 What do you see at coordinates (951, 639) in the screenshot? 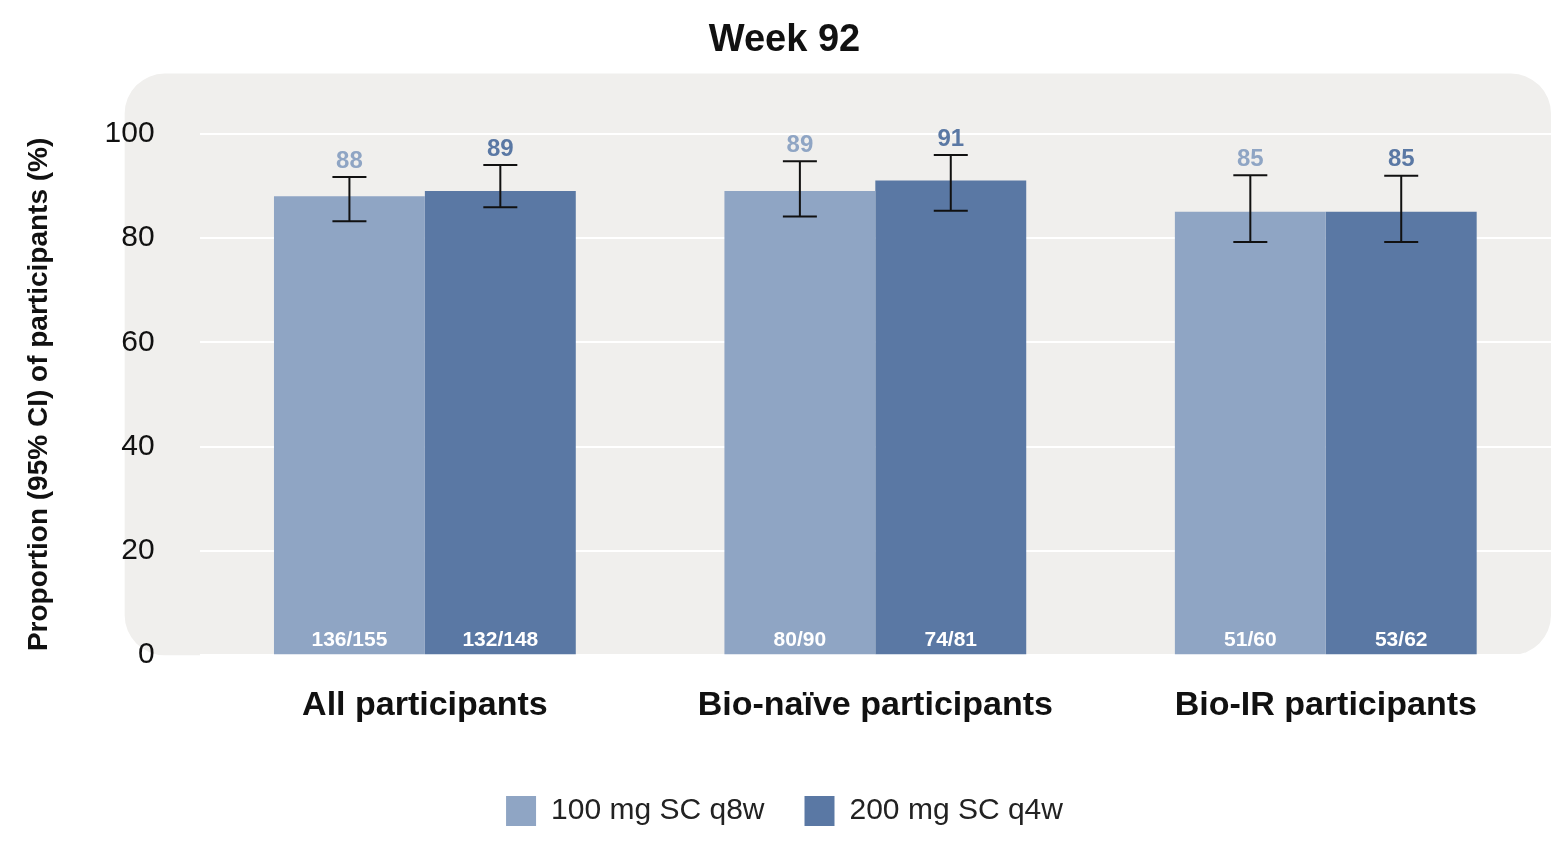
I see `annotation: 74/81` at bounding box center [951, 639].